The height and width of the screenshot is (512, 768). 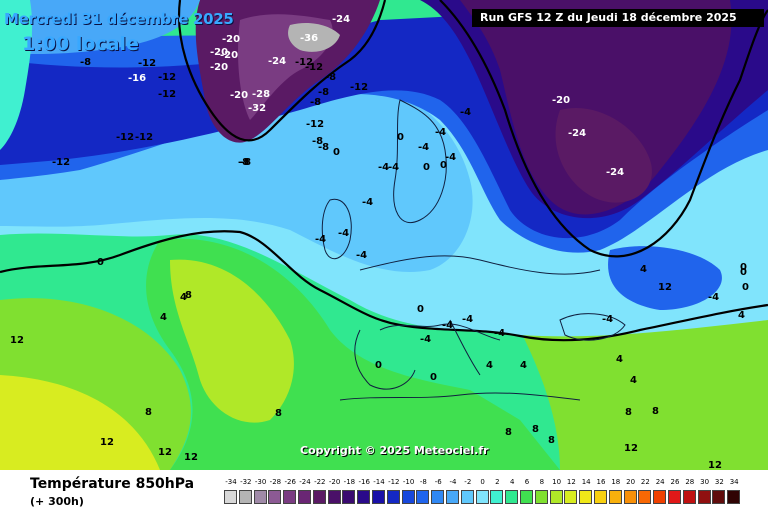 I want to click on legend-tick-label: 18, so click(x=616, y=482).